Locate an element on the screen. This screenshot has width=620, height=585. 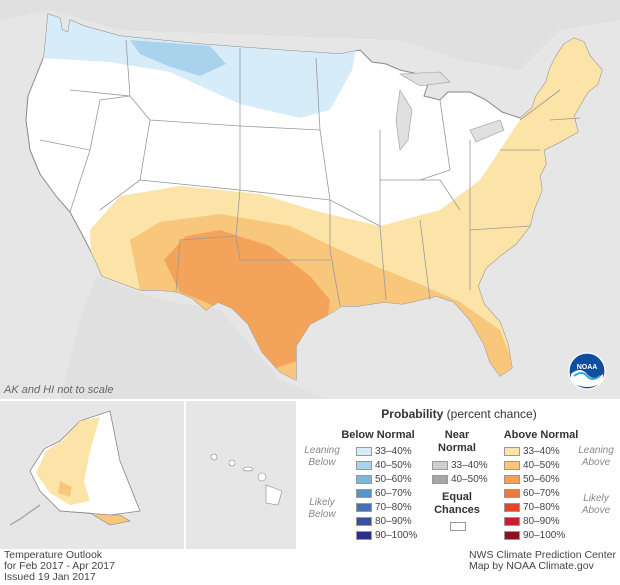
alaska-map-svg is located at coordinates (75, 468).